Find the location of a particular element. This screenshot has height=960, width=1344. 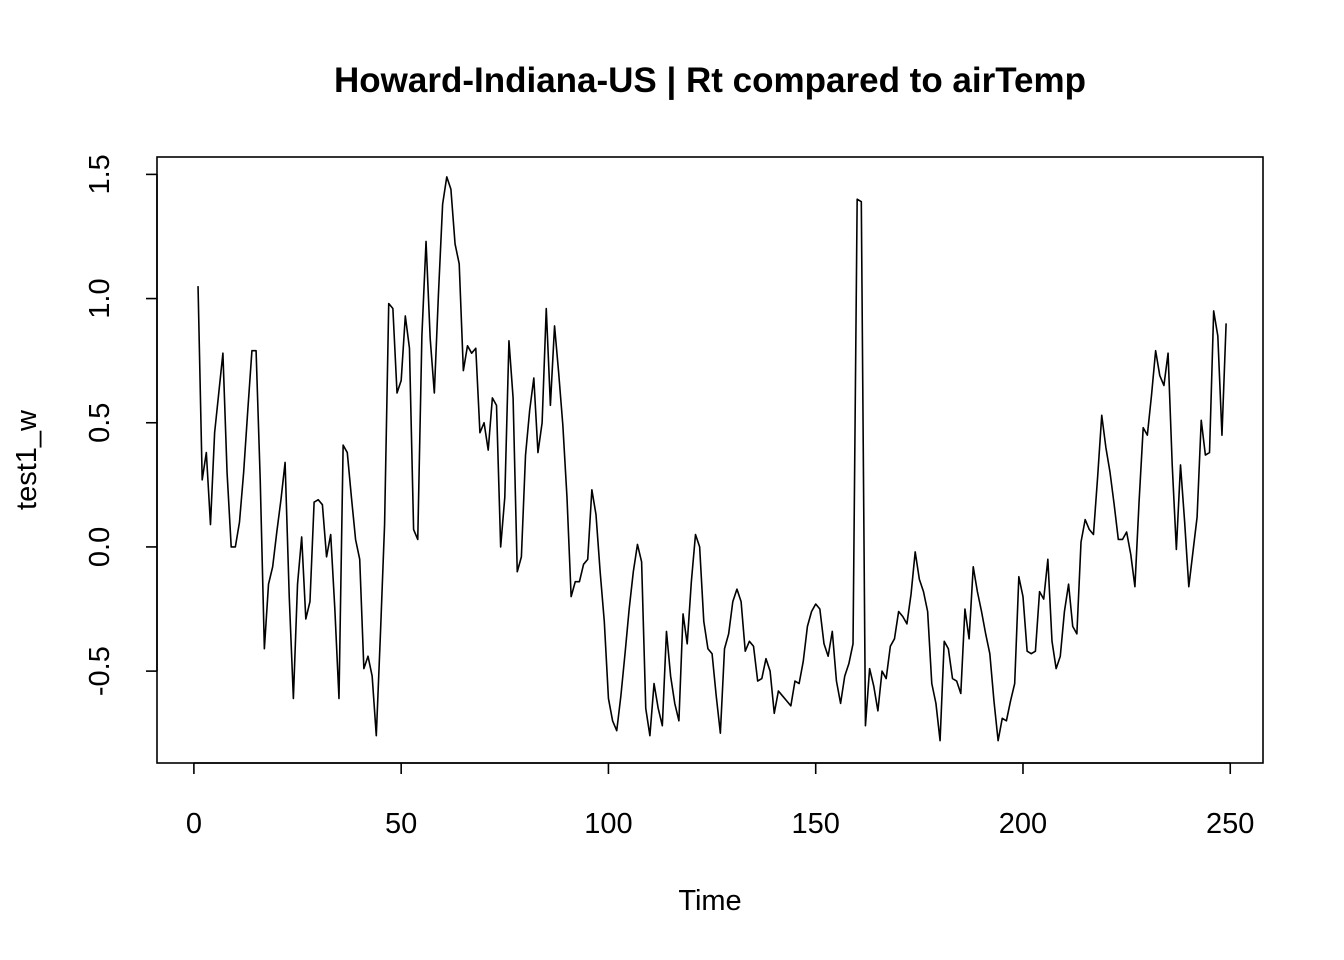

y-tick-label: 0.0 is located at coordinates (100, 547).